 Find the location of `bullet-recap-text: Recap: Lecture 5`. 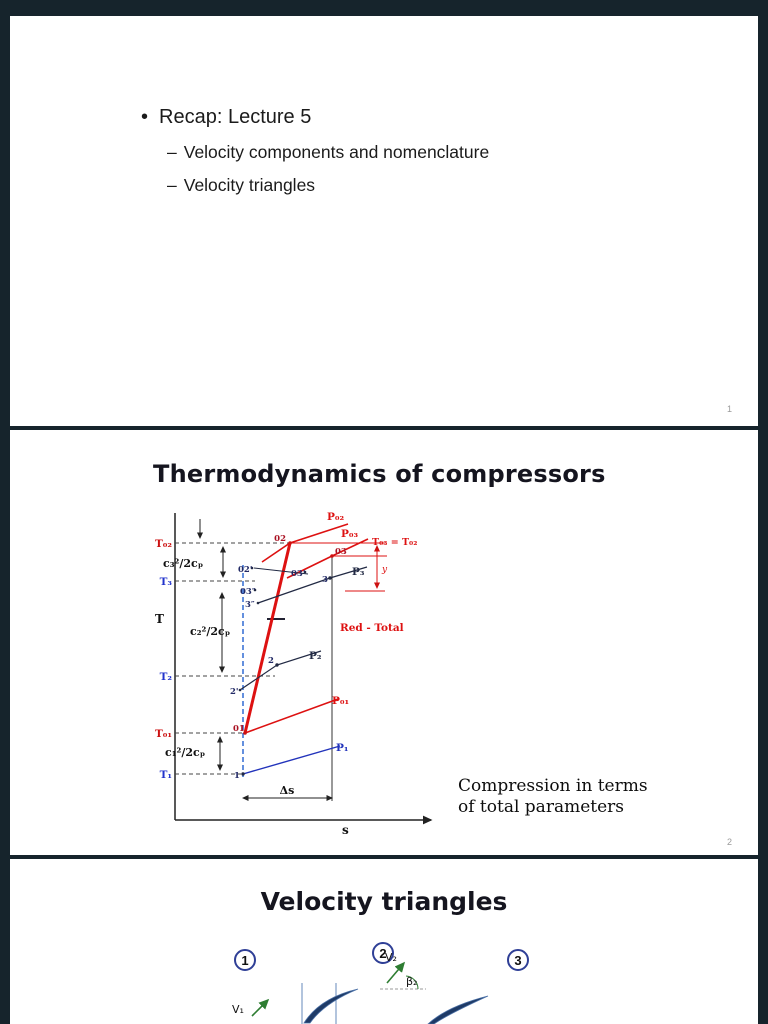

bullet-recap-text: Recap: Lecture 5 is located at coordinates (235, 117).